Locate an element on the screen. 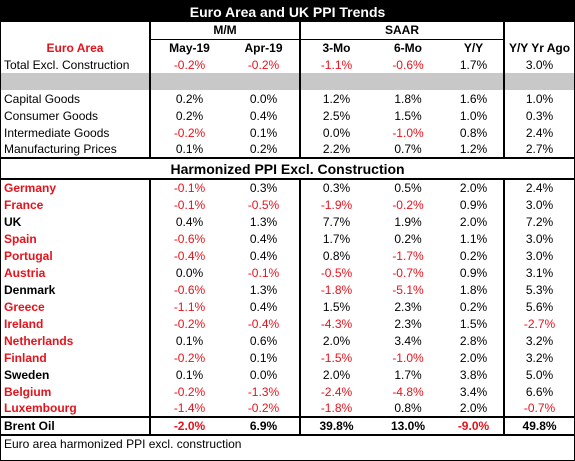  country-row: Austria 0.0% -0.1% -0.5% -0.7% 0.9% 3.1% is located at coordinates (288, 272).